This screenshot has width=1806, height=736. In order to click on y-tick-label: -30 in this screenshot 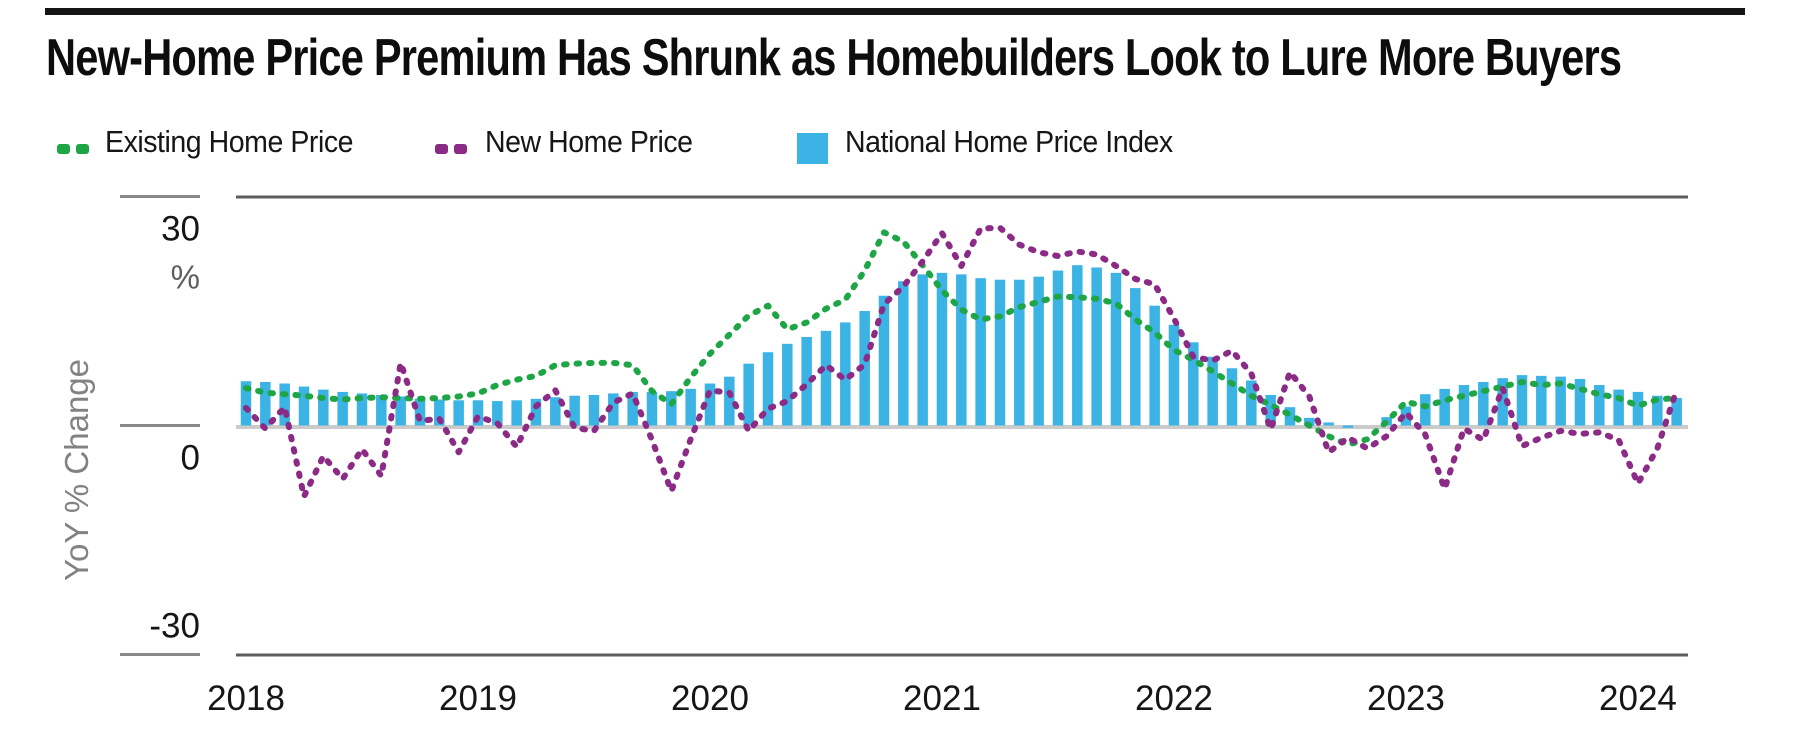, I will do `click(174, 625)`.